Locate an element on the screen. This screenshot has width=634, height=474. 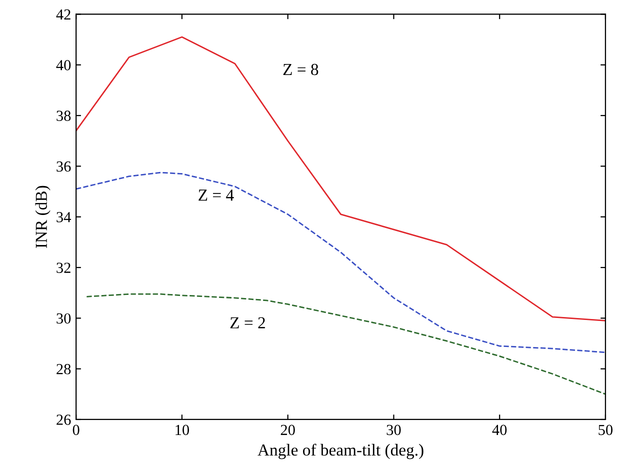
y-tick-label: 36 is located at coordinates (63, 166).